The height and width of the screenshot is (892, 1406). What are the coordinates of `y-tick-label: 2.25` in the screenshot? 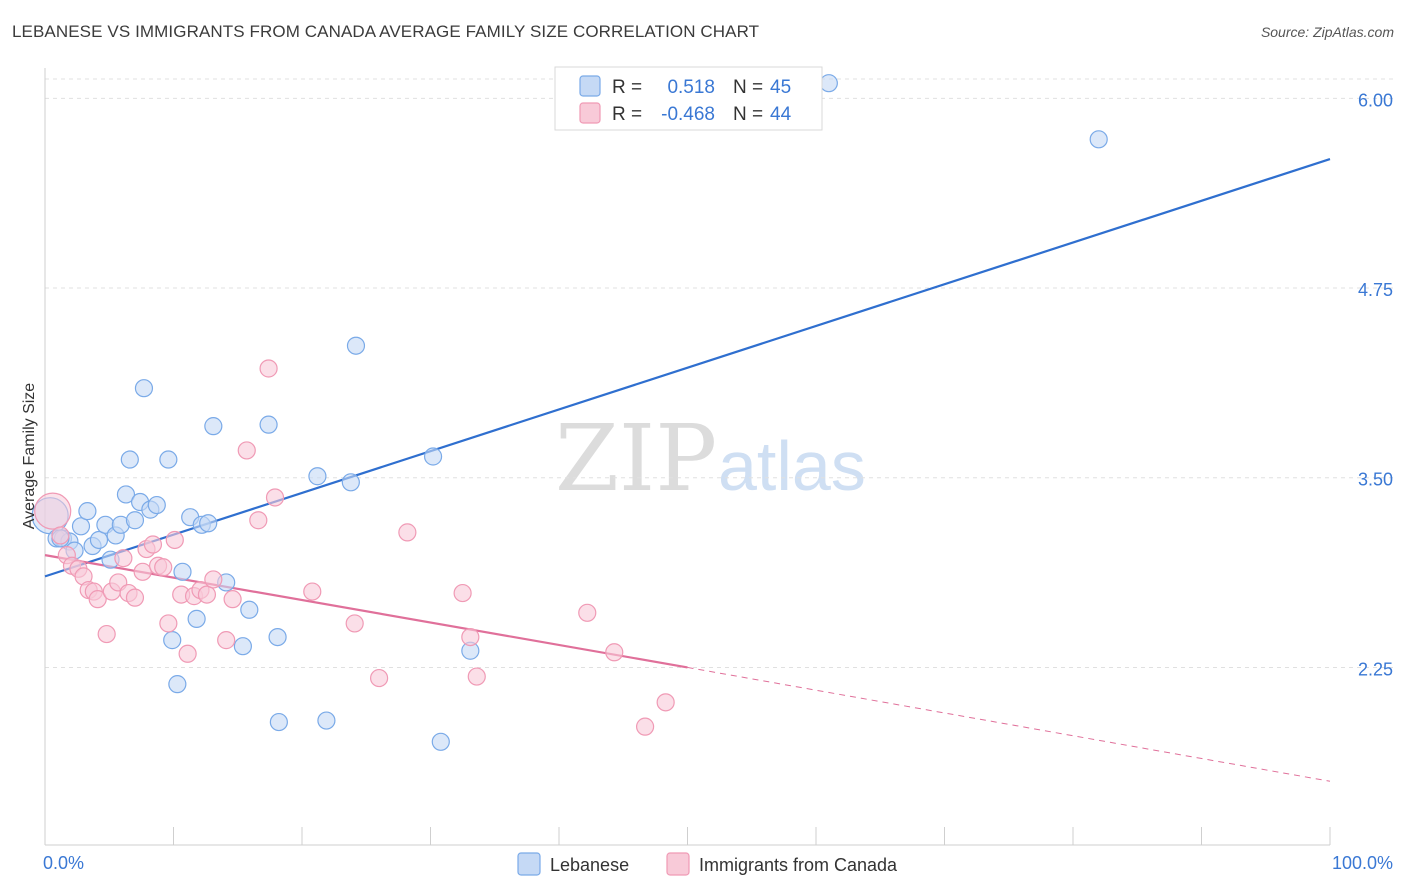 It's located at (1375, 669).